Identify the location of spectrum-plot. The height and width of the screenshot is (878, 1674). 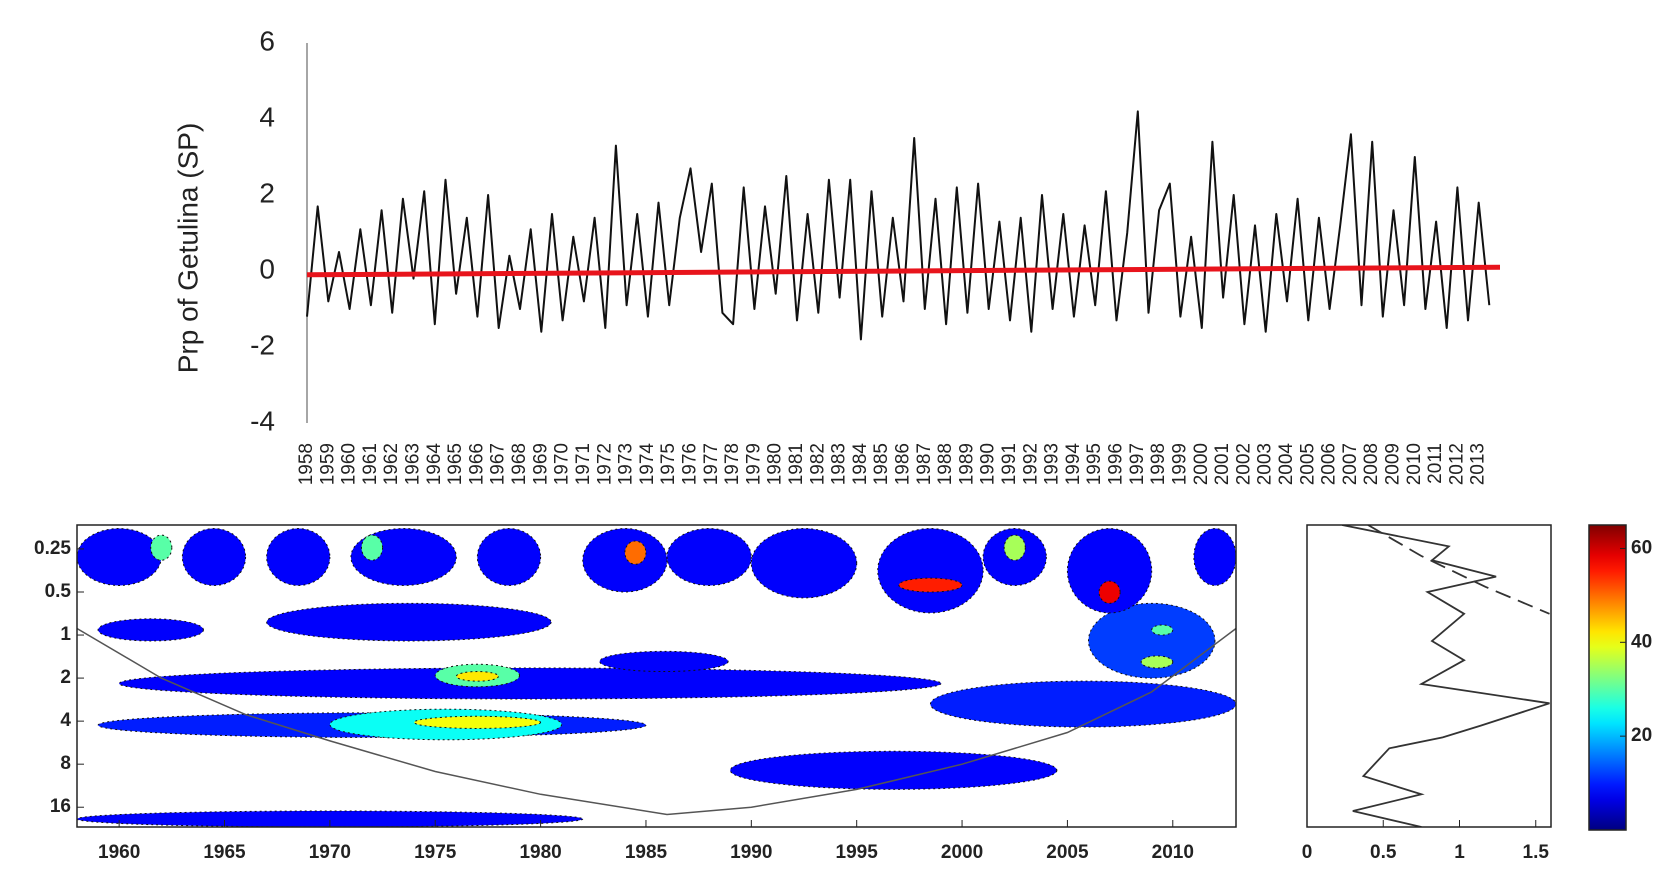
(1445, 676).